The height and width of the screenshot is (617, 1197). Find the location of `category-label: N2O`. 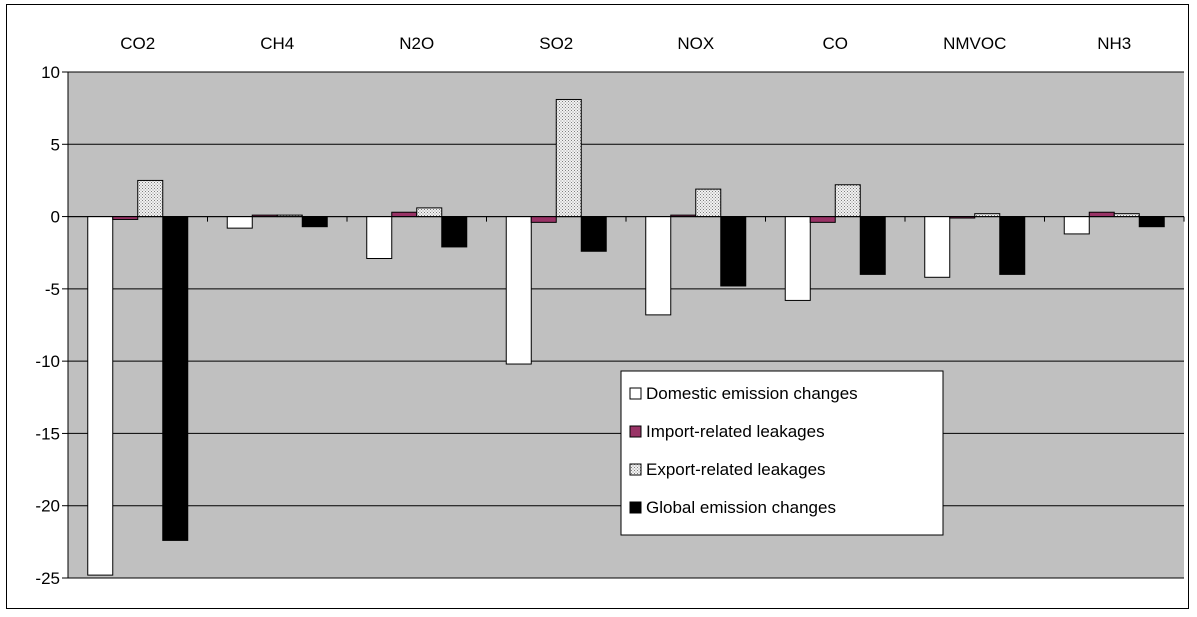

category-label: N2O is located at coordinates (416, 43).